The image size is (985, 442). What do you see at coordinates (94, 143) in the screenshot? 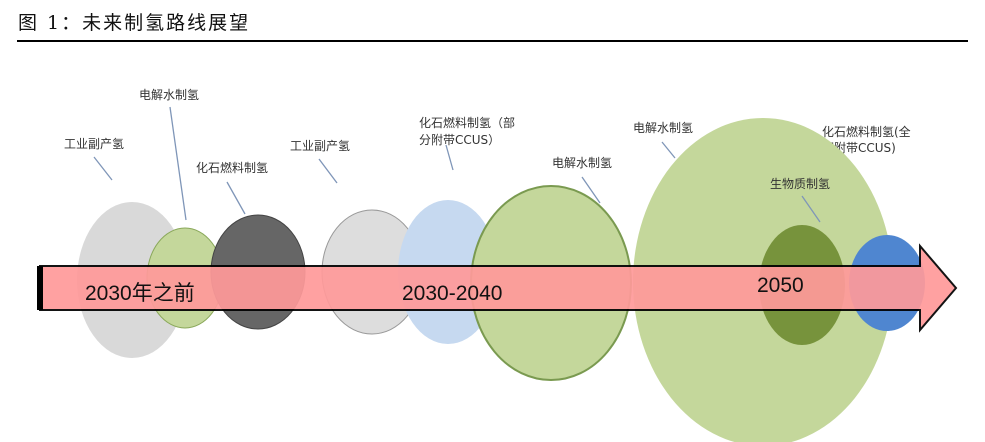
I see `label-p1-industrial: 工业副产氢` at bounding box center [94, 143].